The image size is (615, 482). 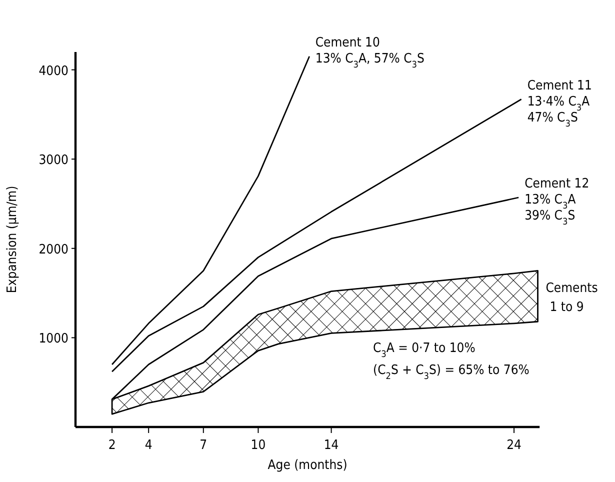 I want to click on series-label: Cement 10, so click(x=347, y=42).